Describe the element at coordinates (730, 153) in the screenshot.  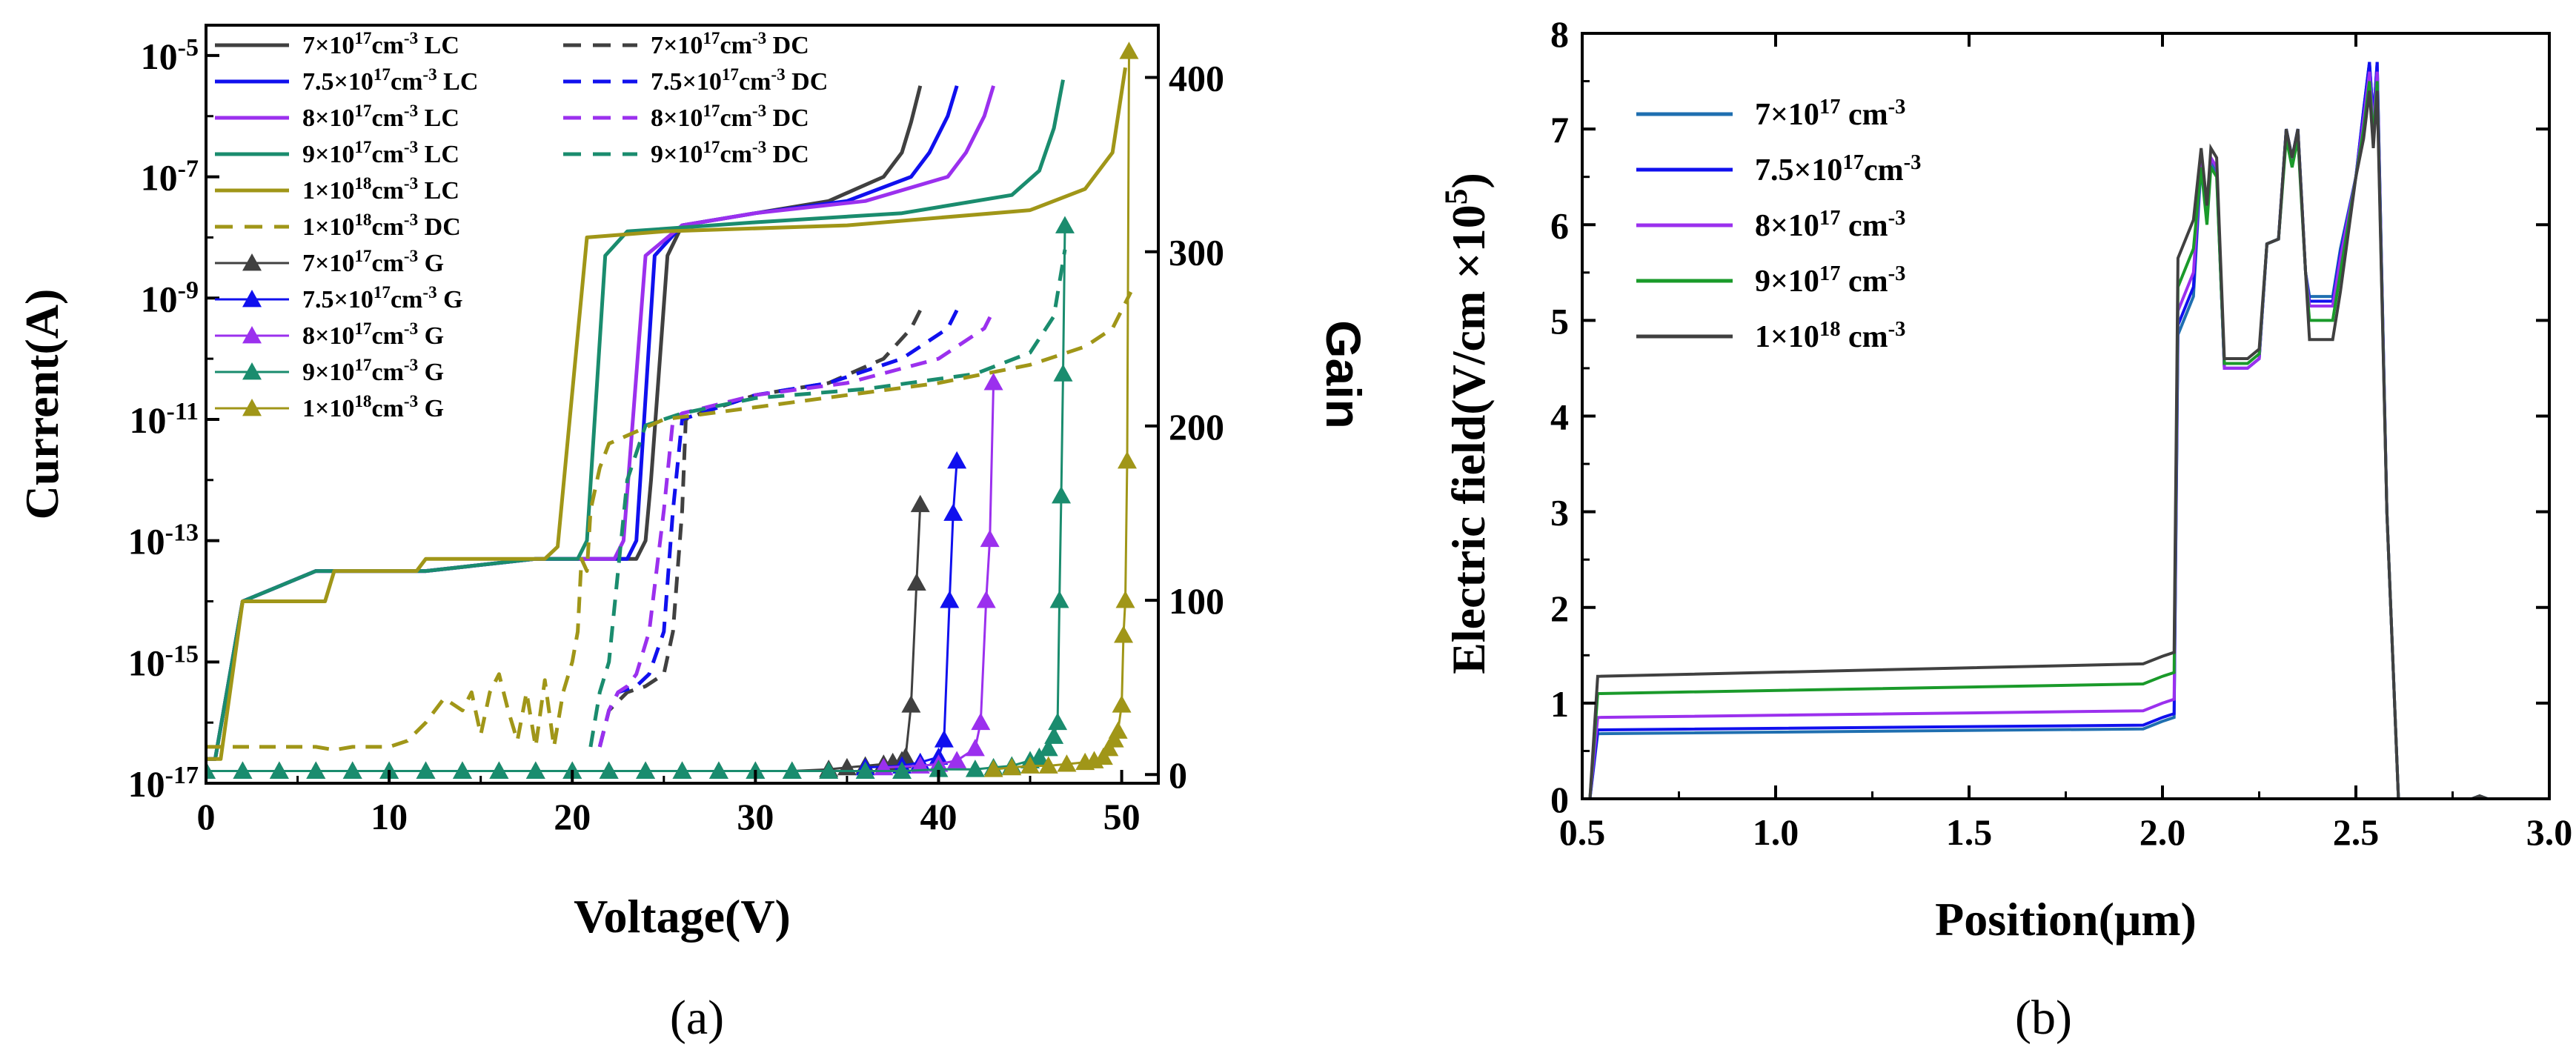
I see `legend-entry-label: 9×1017cm-3 DC` at that location.